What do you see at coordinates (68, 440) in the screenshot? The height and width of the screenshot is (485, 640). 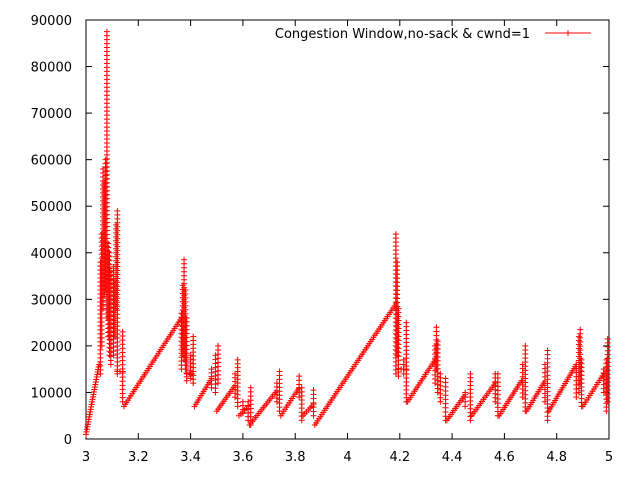 I see `y-tick-label: 0` at bounding box center [68, 440].